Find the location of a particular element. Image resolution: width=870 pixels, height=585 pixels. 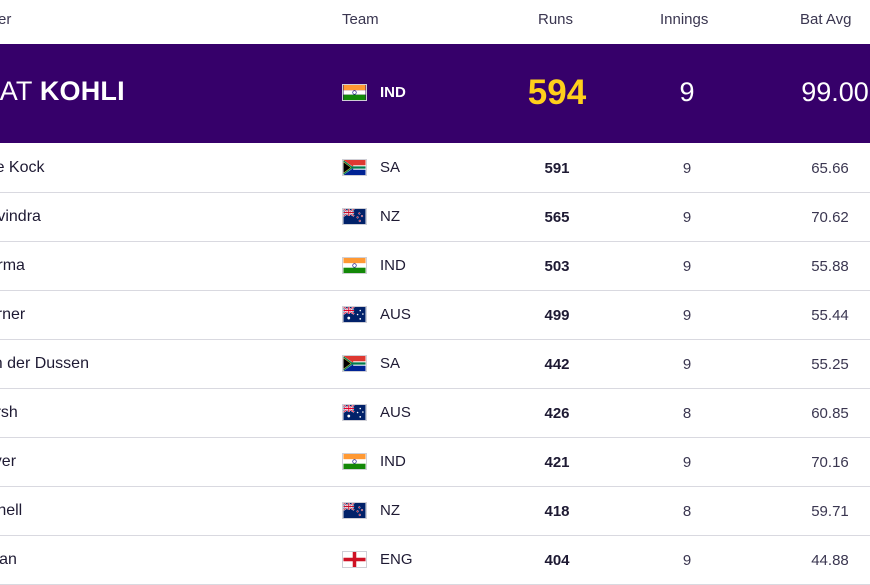

player-name: d Warner is located at coordinates (13, 314).